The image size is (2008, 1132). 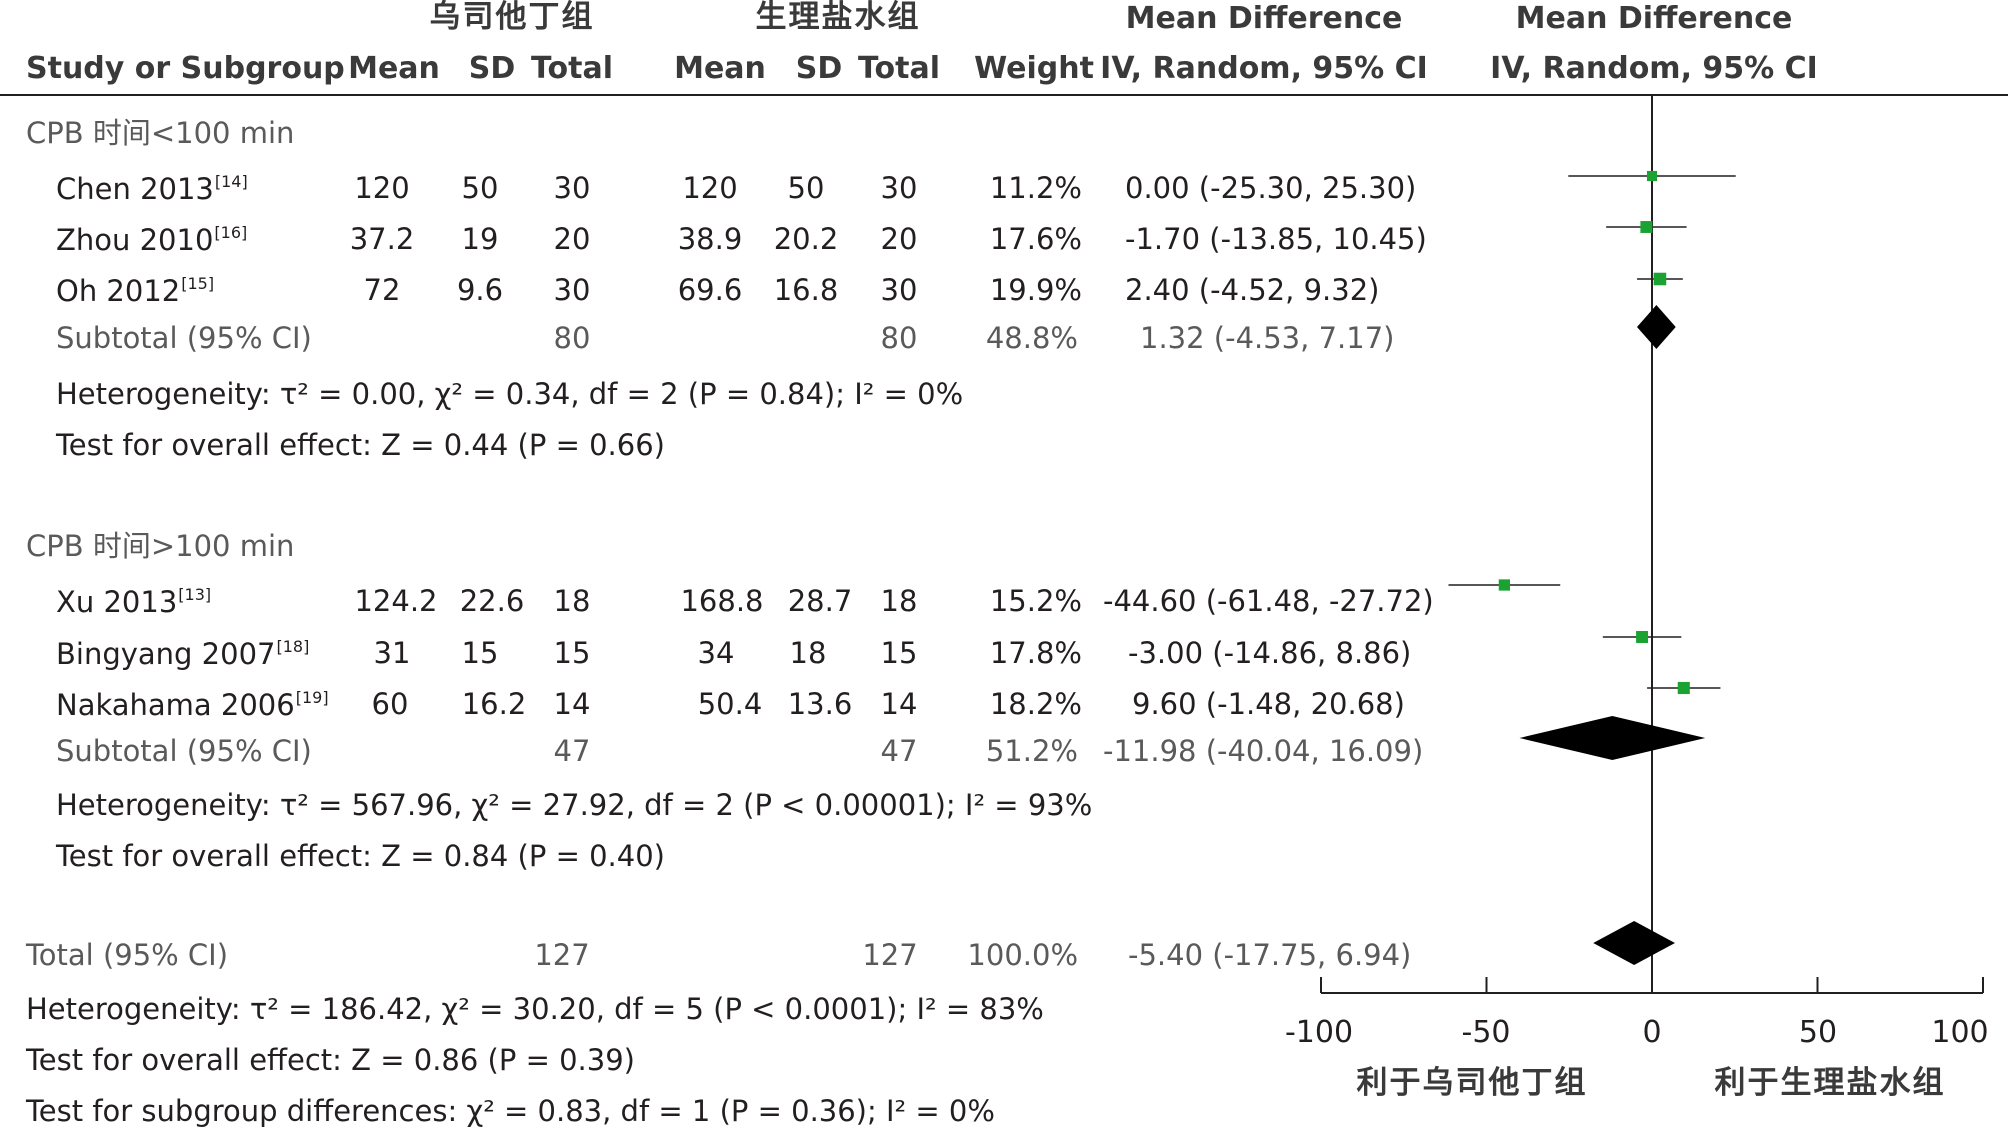 I want to click on g2-total: 20, so click(x=899, y=239).